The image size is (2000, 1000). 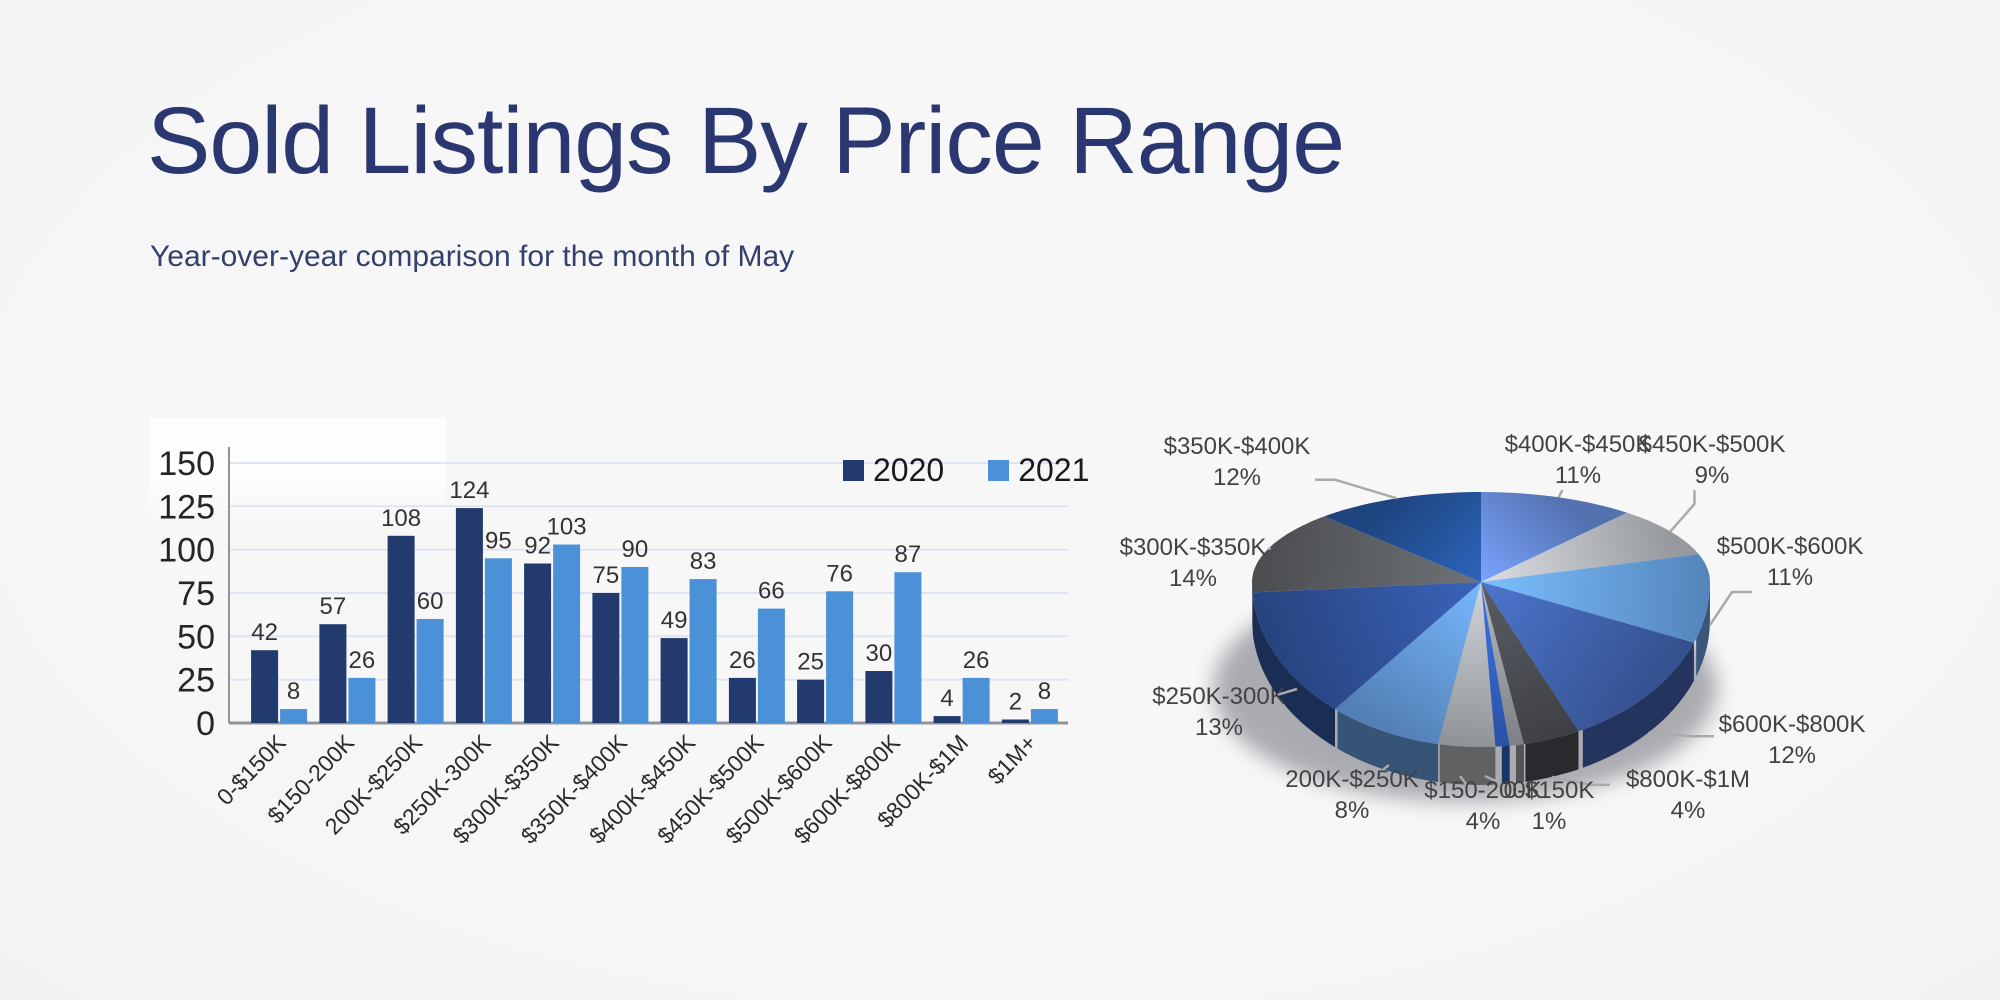 What do you see at coordinates (1792, 755) in the screenshot?
I see `pie-label-percent-9: 12%` at bounding box center [1792, 755].